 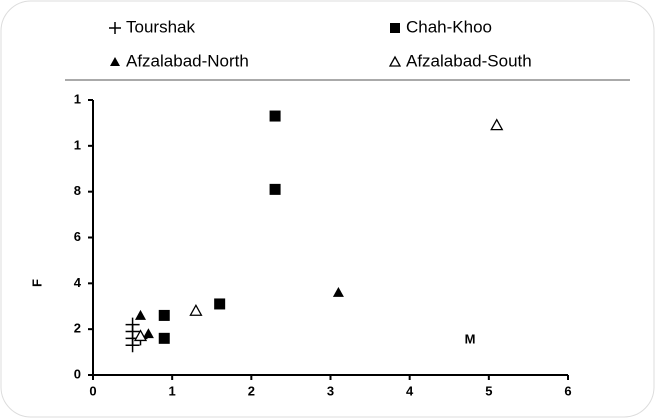 What do you see at coordinates (470, 338) in the screenshot?
I see `x-axis-title: M` at bounding box center [470, 338].